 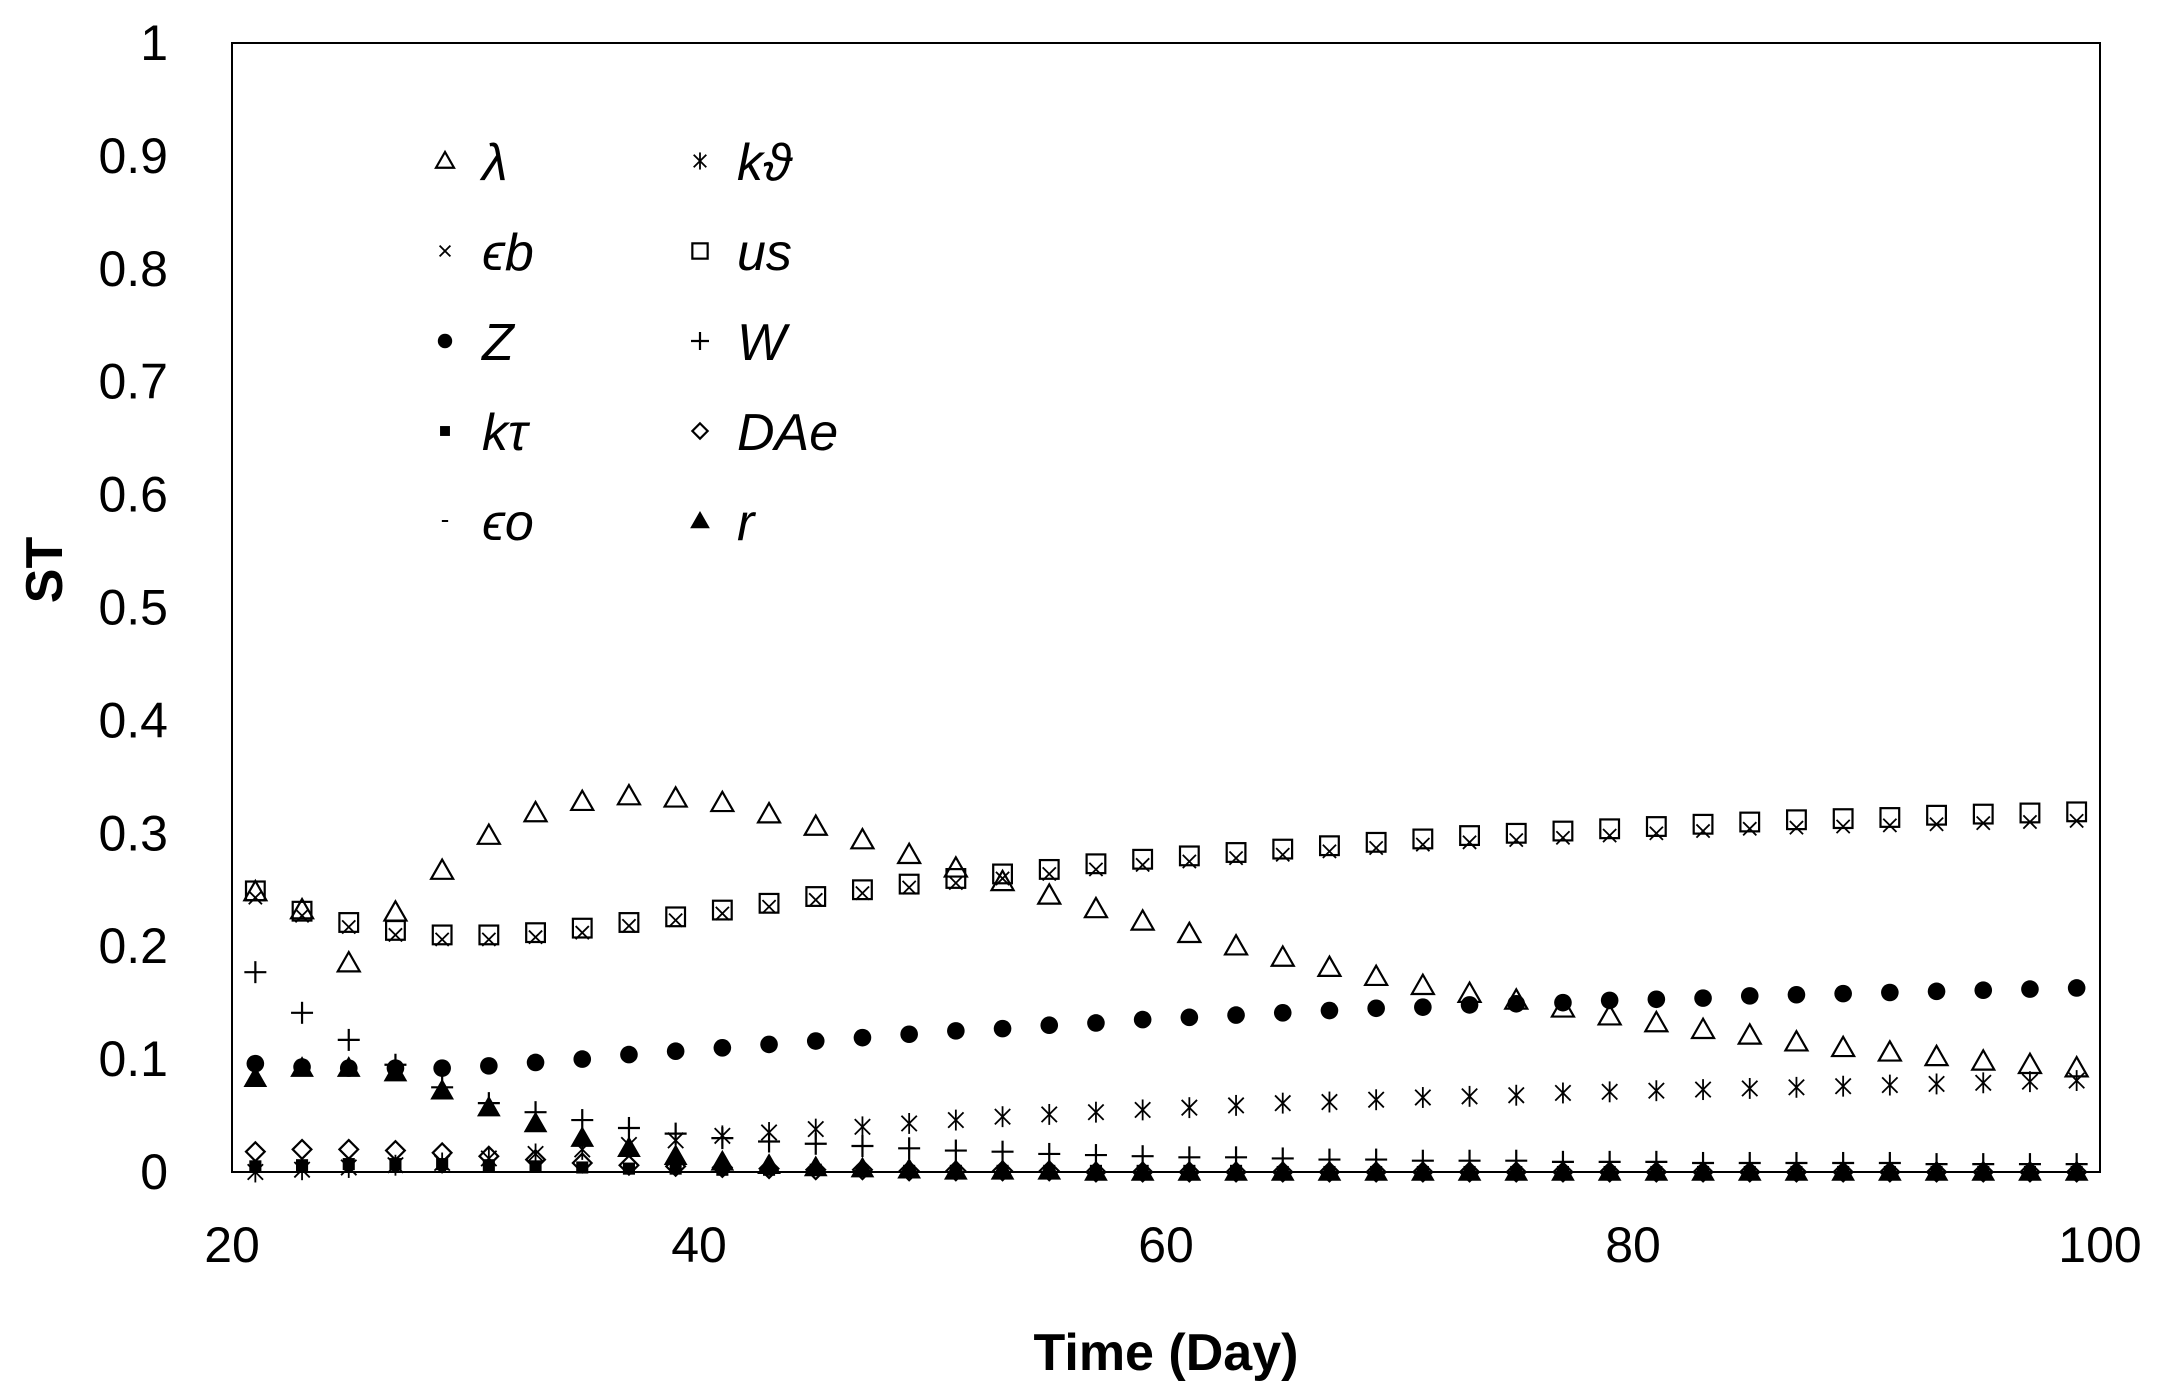 What do you see at coordinates (699, 1245) in the screenshot?
I see `x-tick-label: 40` at bounding box center [699, 1245].